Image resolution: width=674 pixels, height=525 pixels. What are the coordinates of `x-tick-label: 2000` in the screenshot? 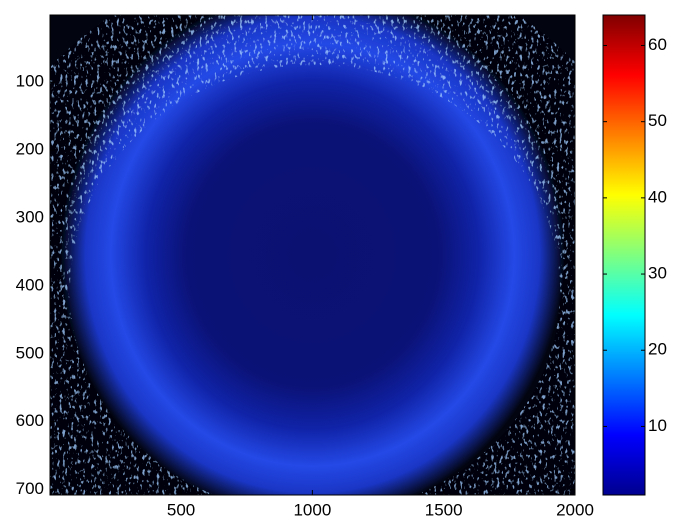 It's located at (575, 509).